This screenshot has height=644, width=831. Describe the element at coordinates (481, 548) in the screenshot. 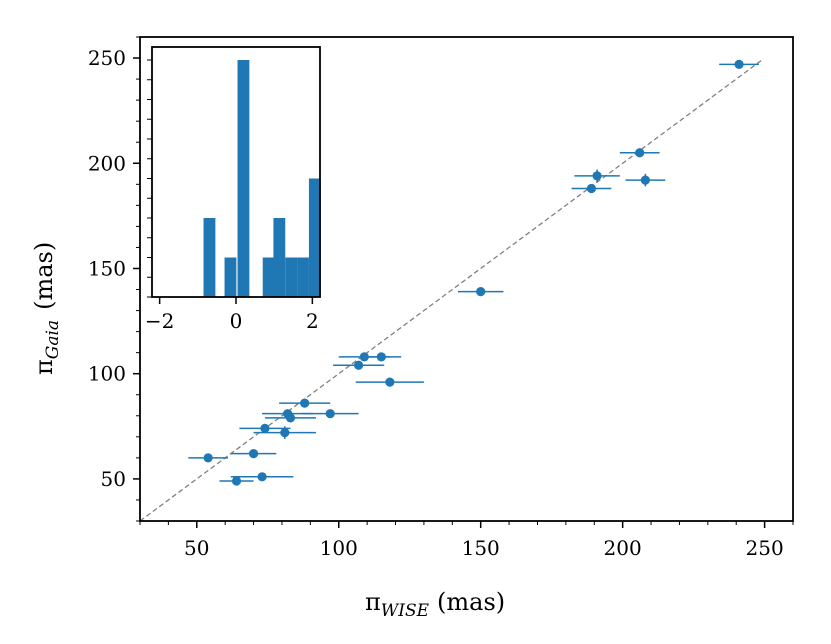

I see `x-tick-label: 150` at that location.